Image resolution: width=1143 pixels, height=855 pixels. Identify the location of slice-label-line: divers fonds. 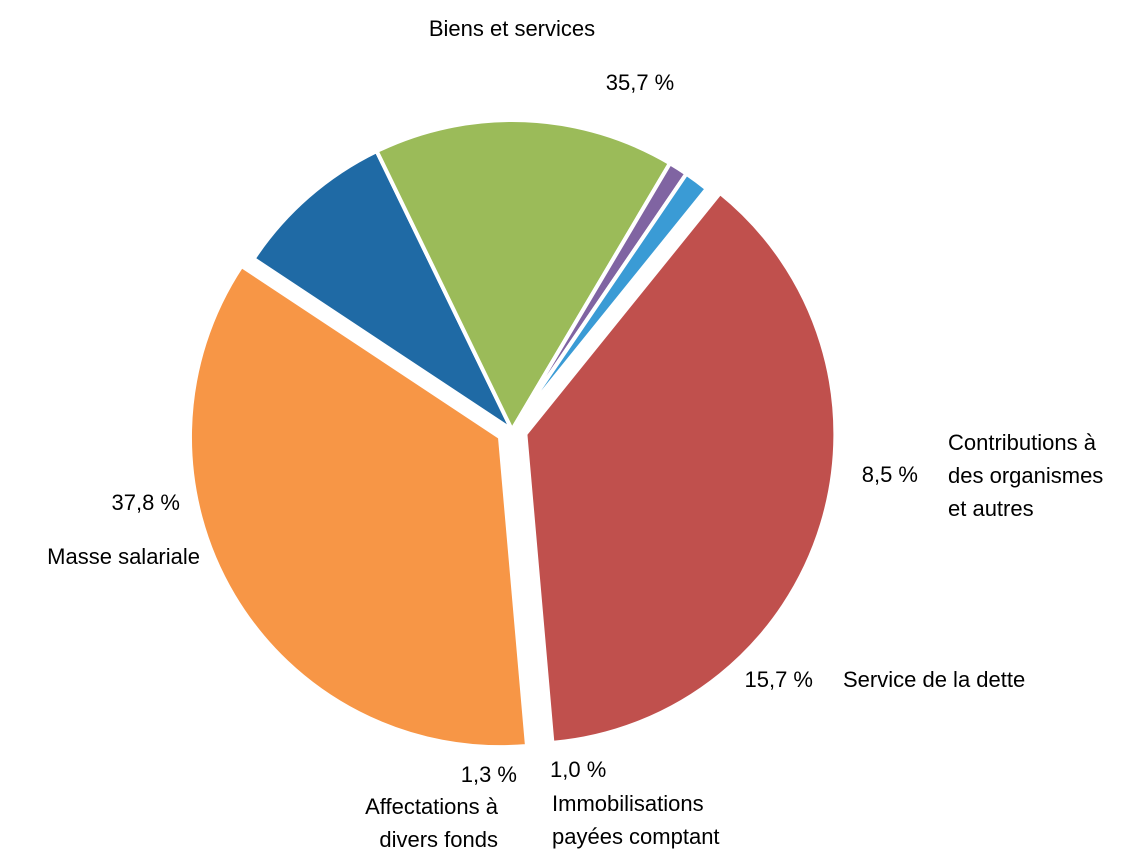
(438, 839).